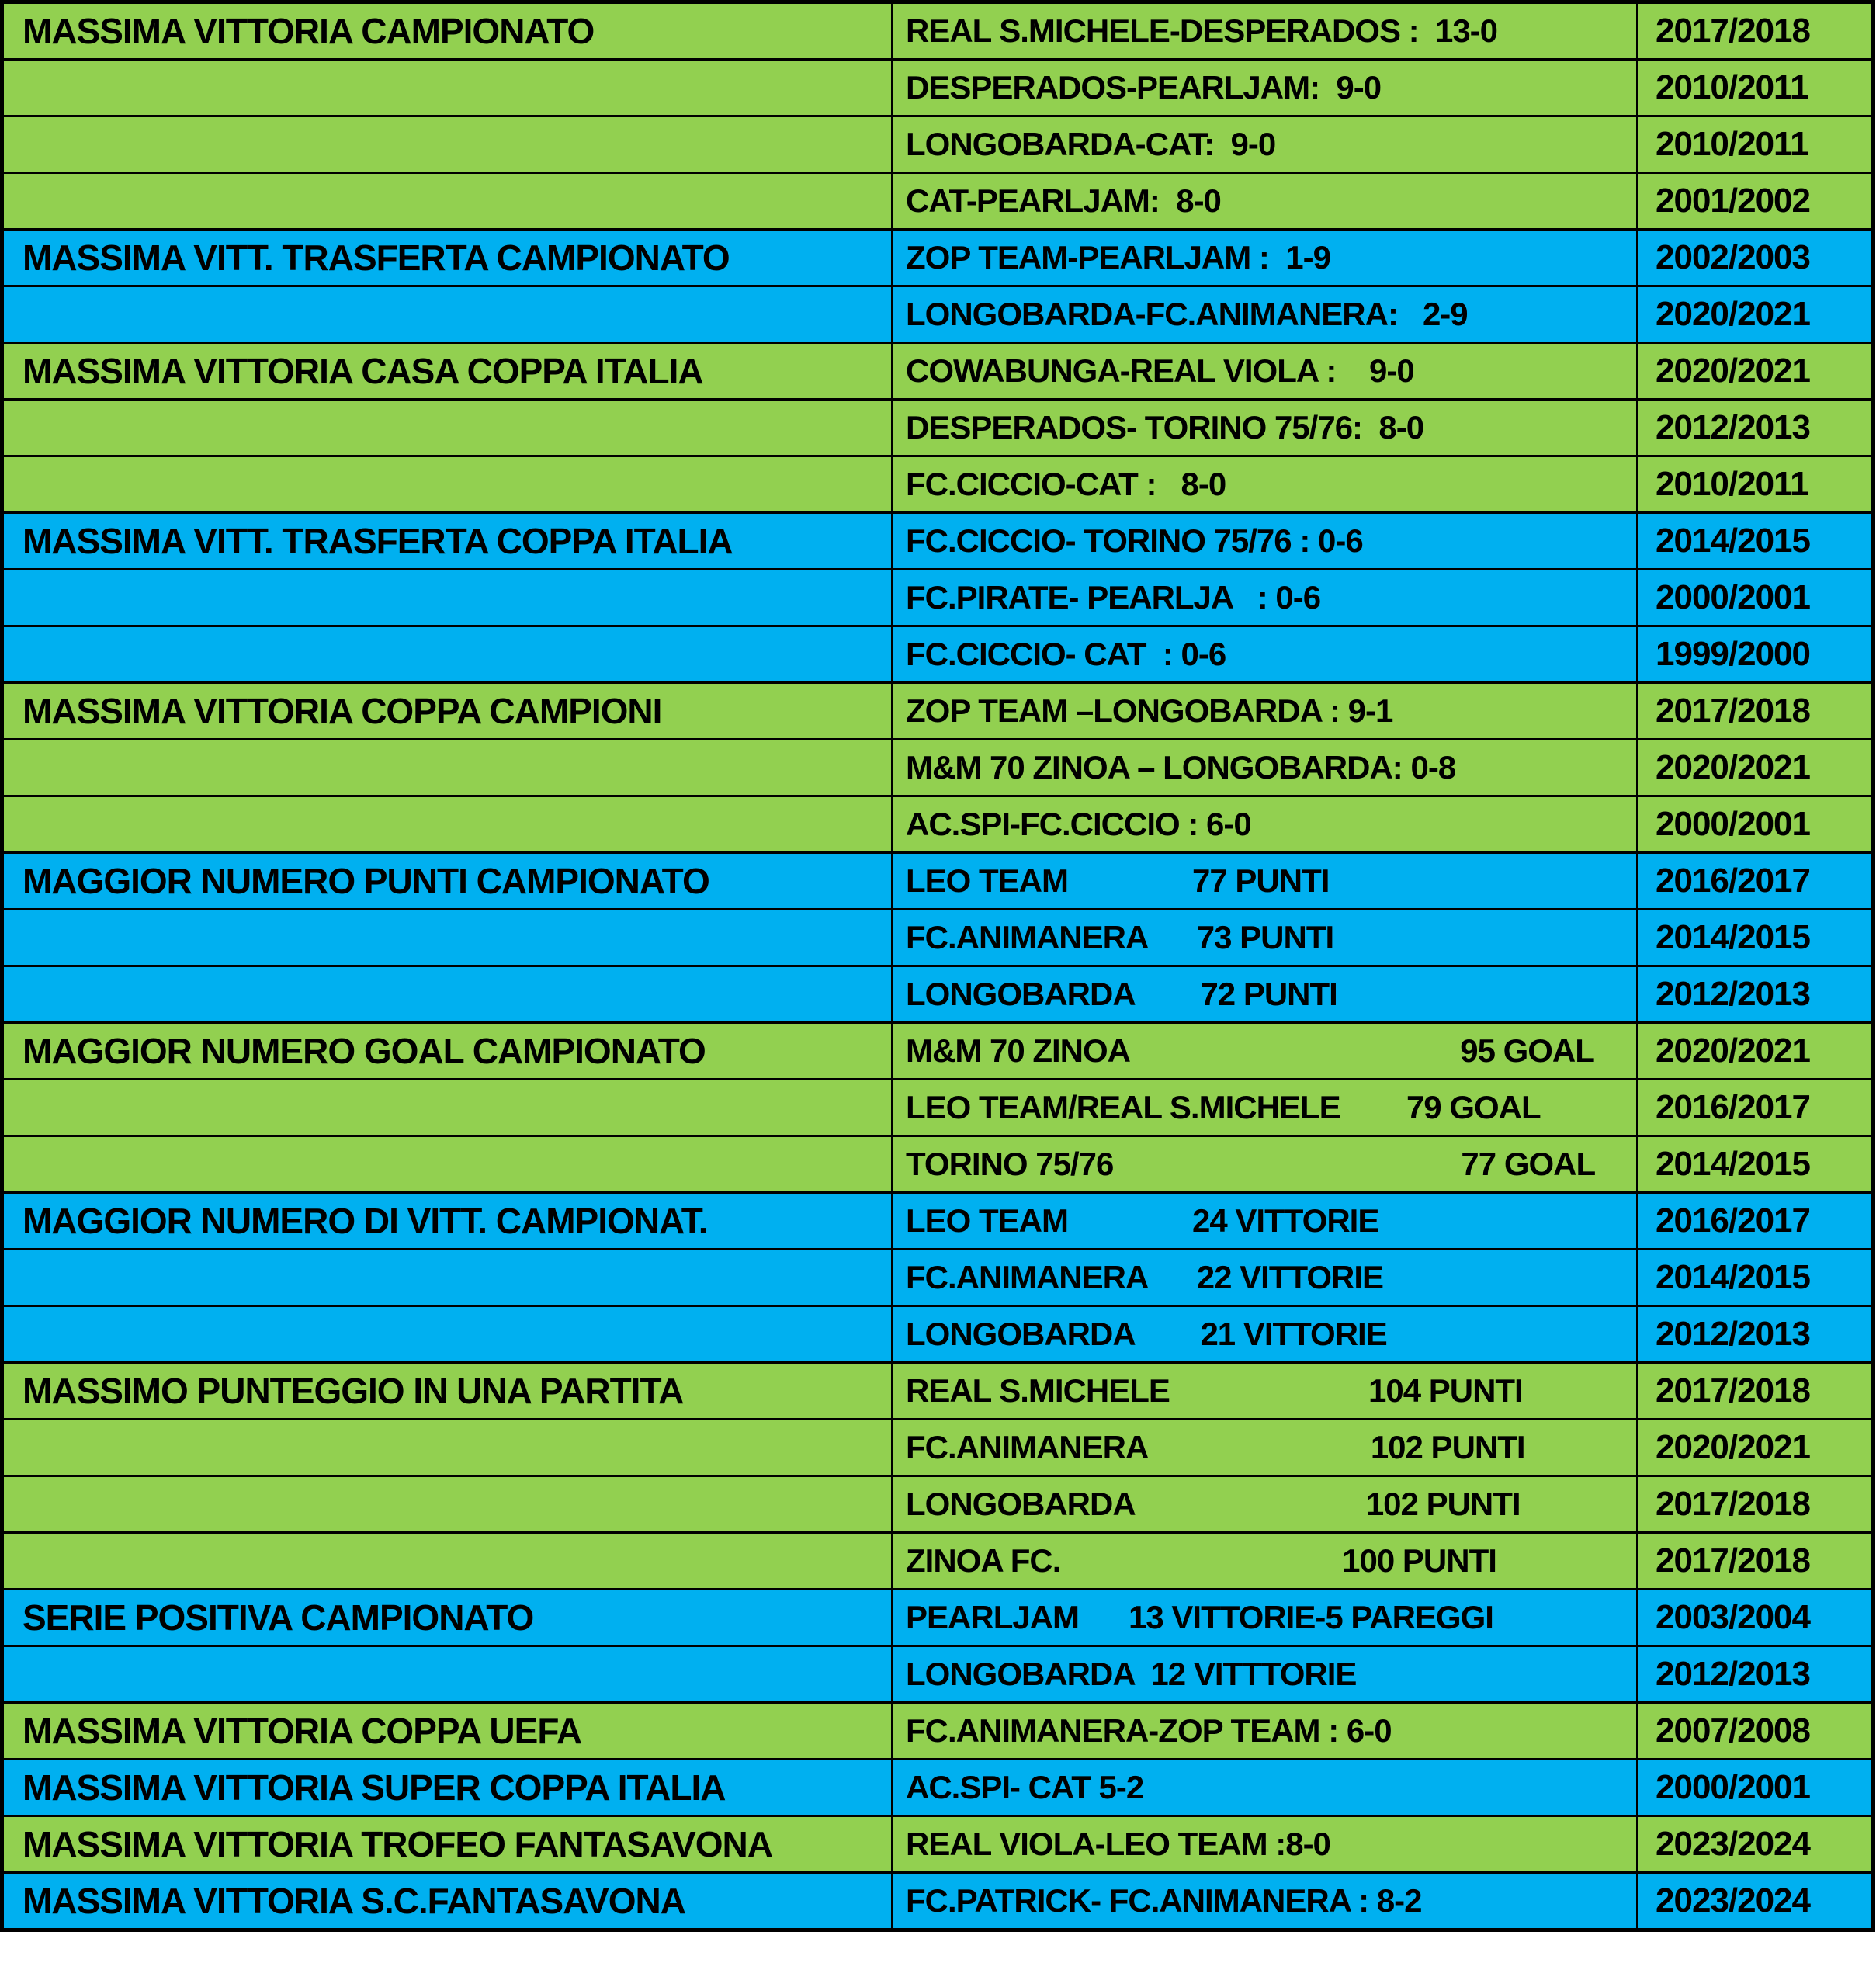  Describe the element at coordinates (1264, 1617) in the screenshot. I see `record-cell: PEARLJAM 13 VITTORIE-5 PAREGGI` at that location.